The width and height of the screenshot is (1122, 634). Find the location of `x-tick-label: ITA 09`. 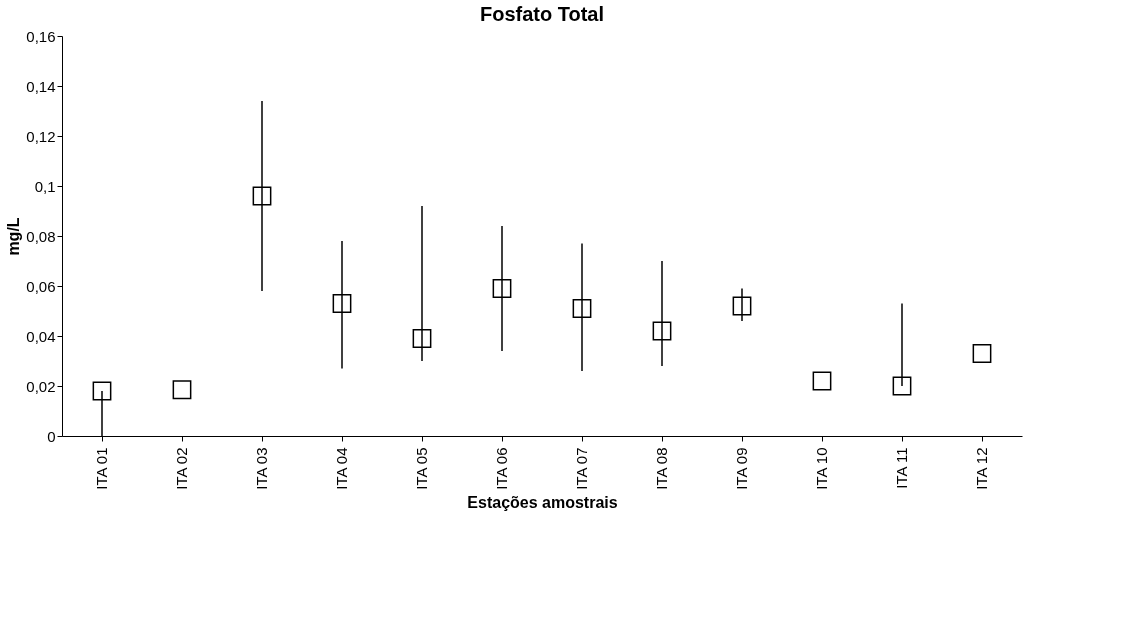

x-tick-label: ITA 09 is located at coordinates (741, 468).